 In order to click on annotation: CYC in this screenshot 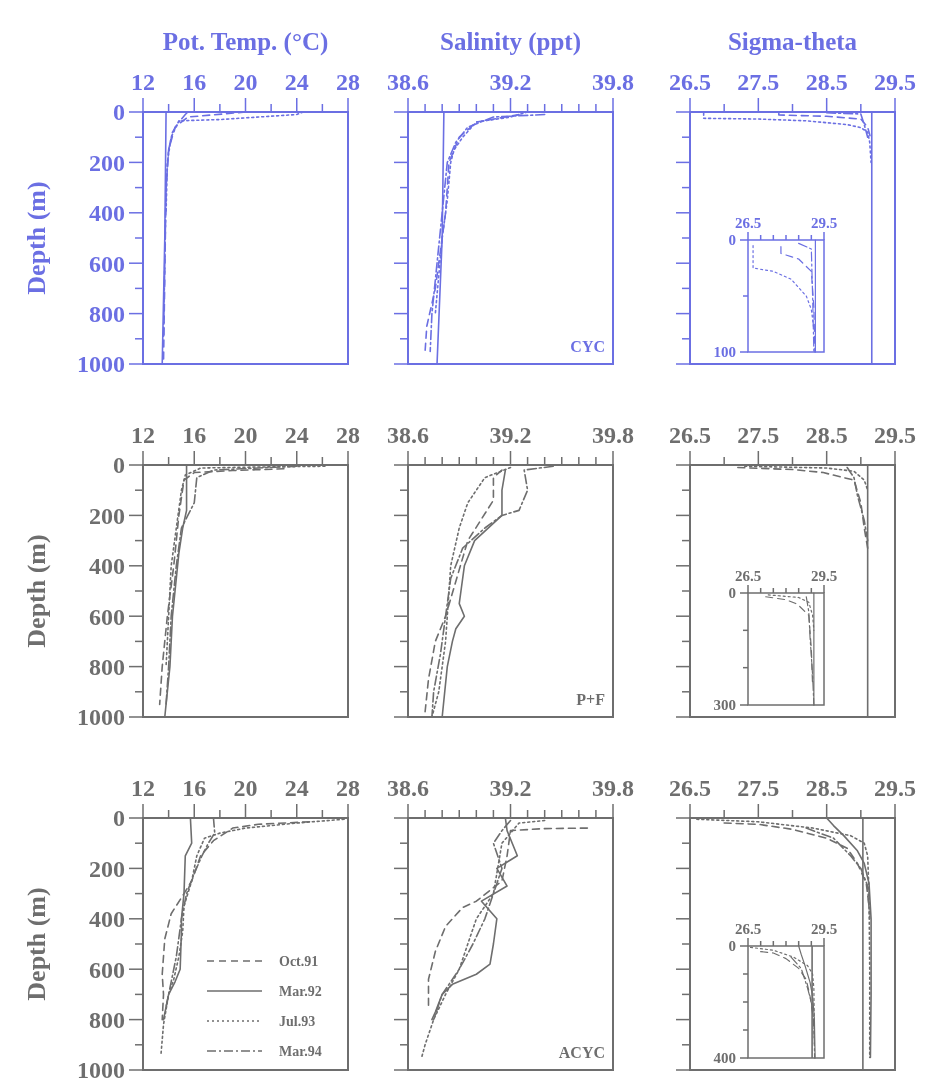, I will do `click(587, 346)`.